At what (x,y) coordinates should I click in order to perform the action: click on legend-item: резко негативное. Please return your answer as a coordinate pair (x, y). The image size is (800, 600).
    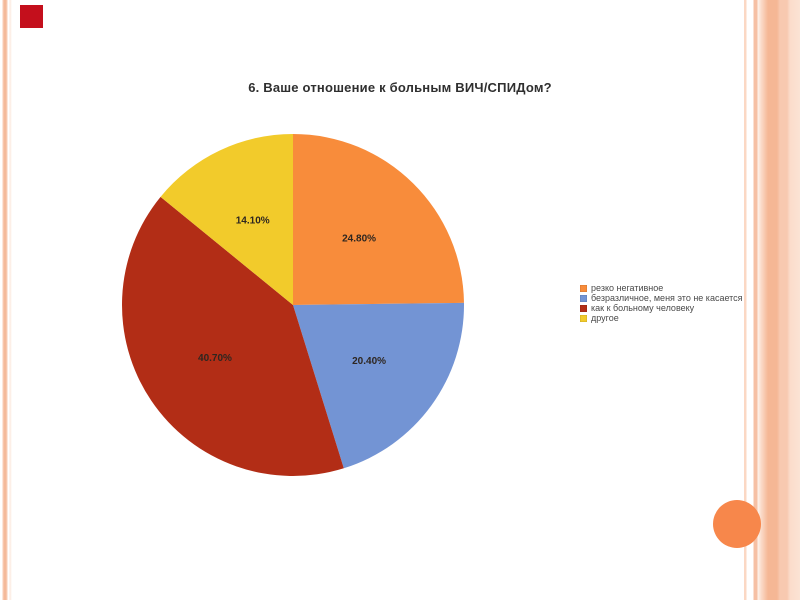
    Looking at the image, I should click on (661, 288).